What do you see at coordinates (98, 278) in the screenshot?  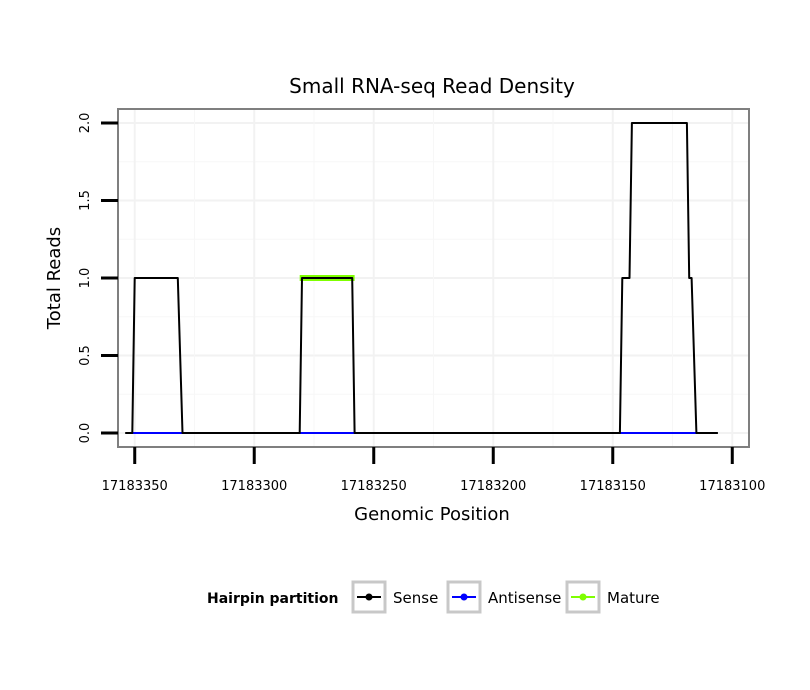 I see `y-axis: 0.0 0.5 1.0 1.5 2.0` at bounding box center [98, 278].